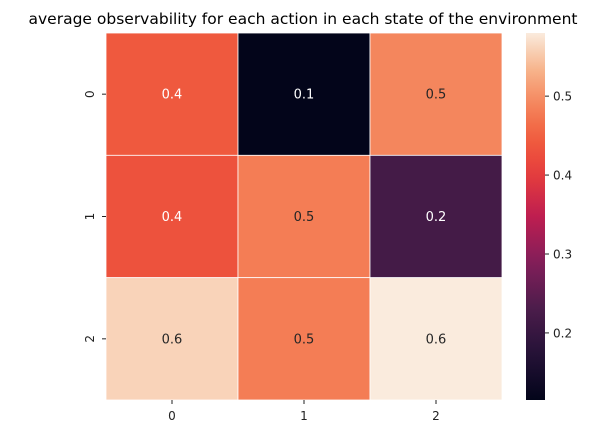  Describe the element at coordinates (562, 333) in the screenshot. I see `colorbar-tick-label: 0.2` at that location.